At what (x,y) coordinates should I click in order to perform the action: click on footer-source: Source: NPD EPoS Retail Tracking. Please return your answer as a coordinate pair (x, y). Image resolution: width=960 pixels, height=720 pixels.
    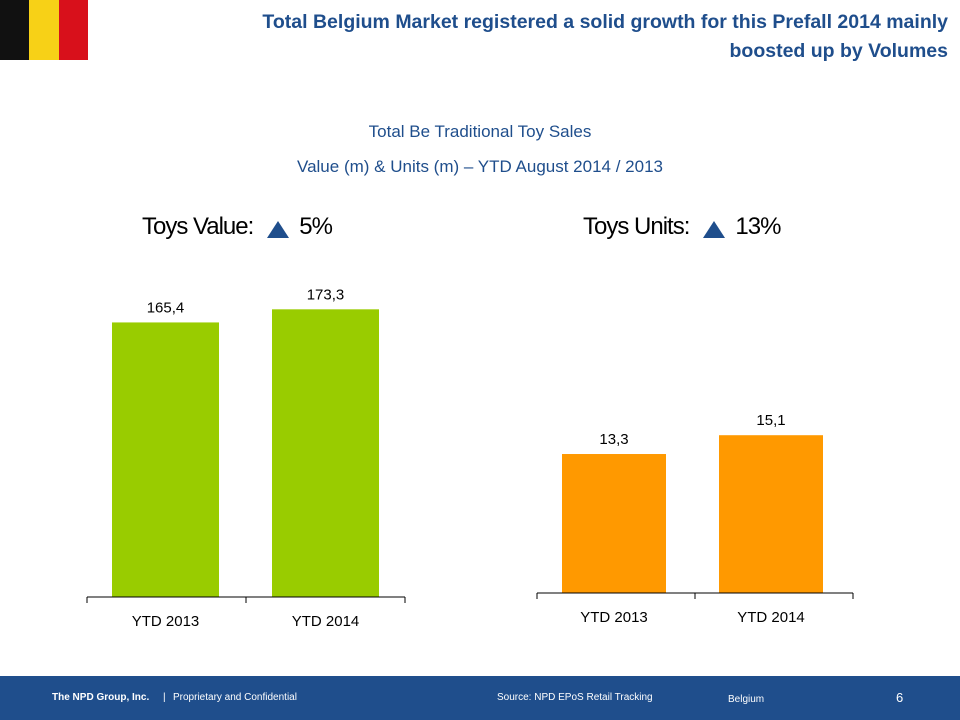
    Looking at the image, I should click on (575, 697).